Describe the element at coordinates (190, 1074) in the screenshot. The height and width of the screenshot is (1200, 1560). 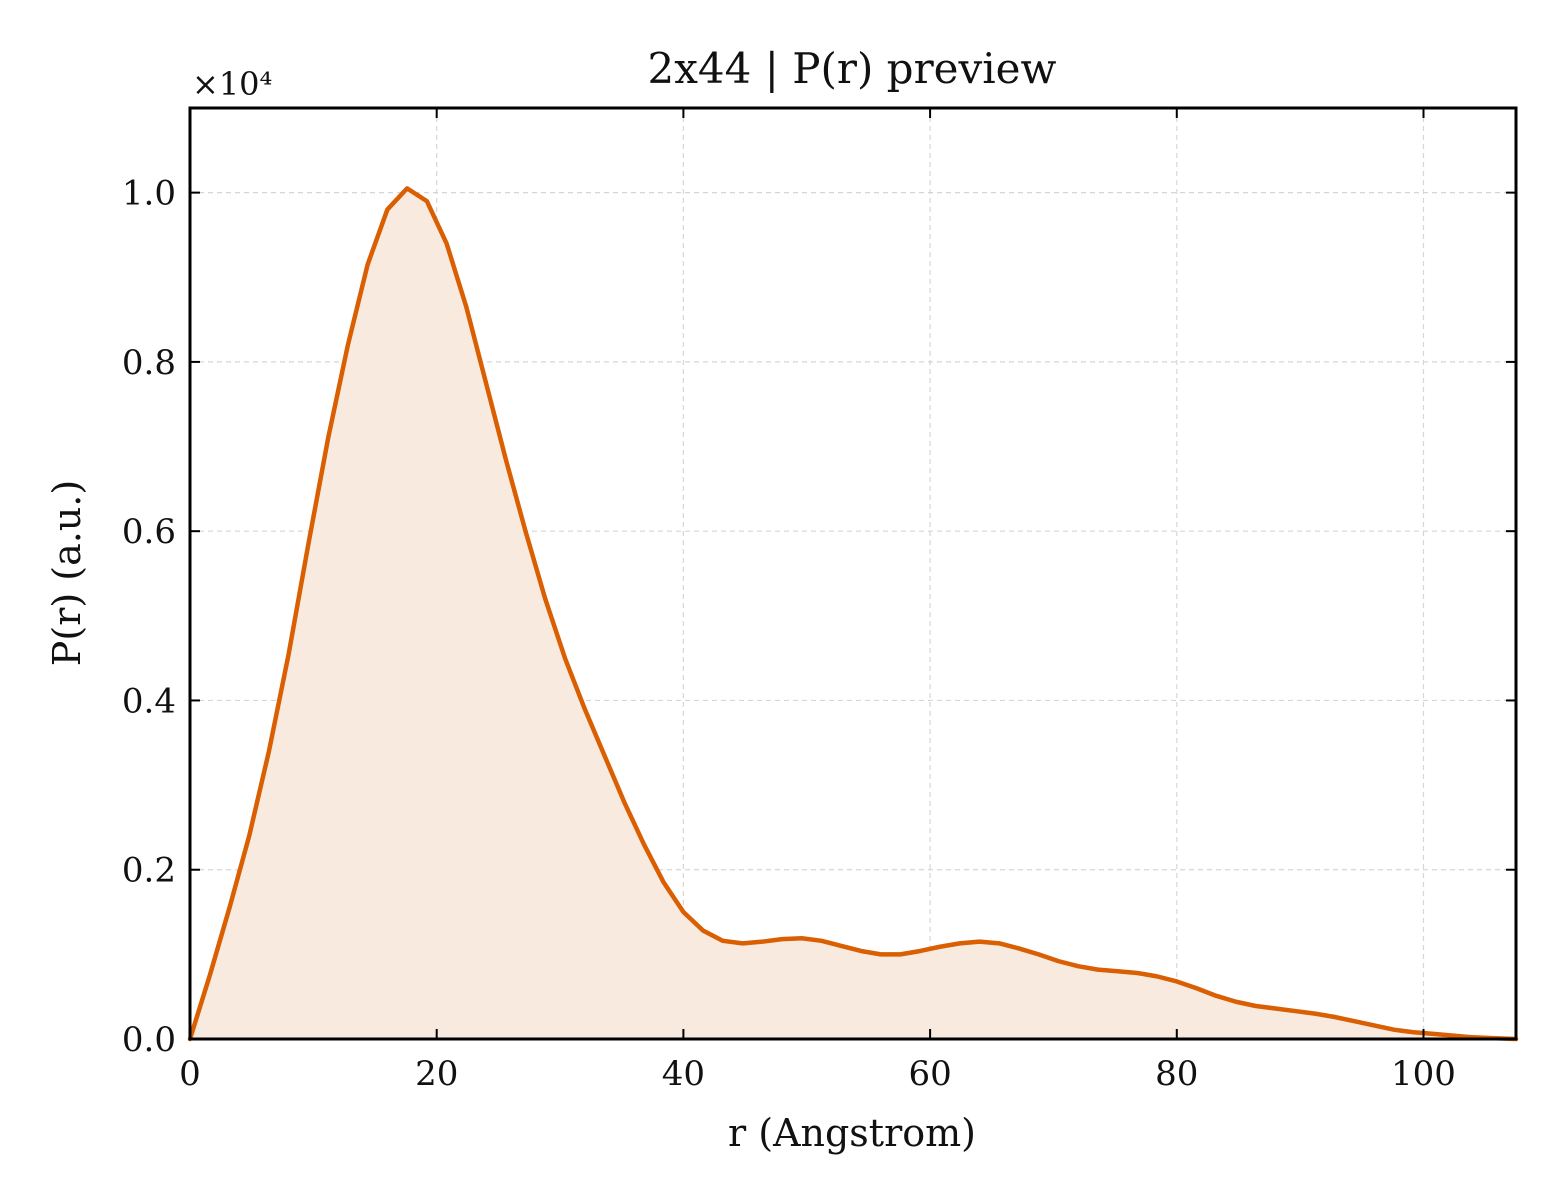
I see `x-tick-label: 0` at that location.